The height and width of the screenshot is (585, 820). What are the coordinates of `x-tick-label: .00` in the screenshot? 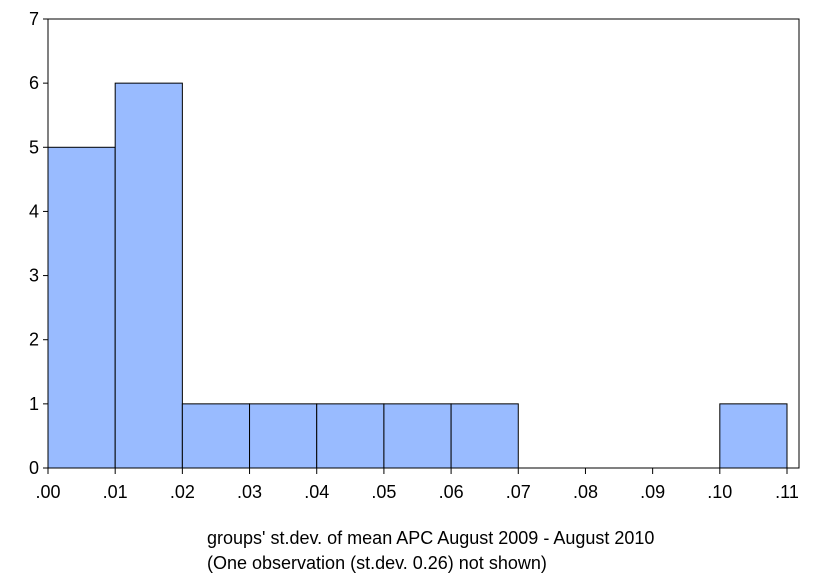 It's located at (47, 492).